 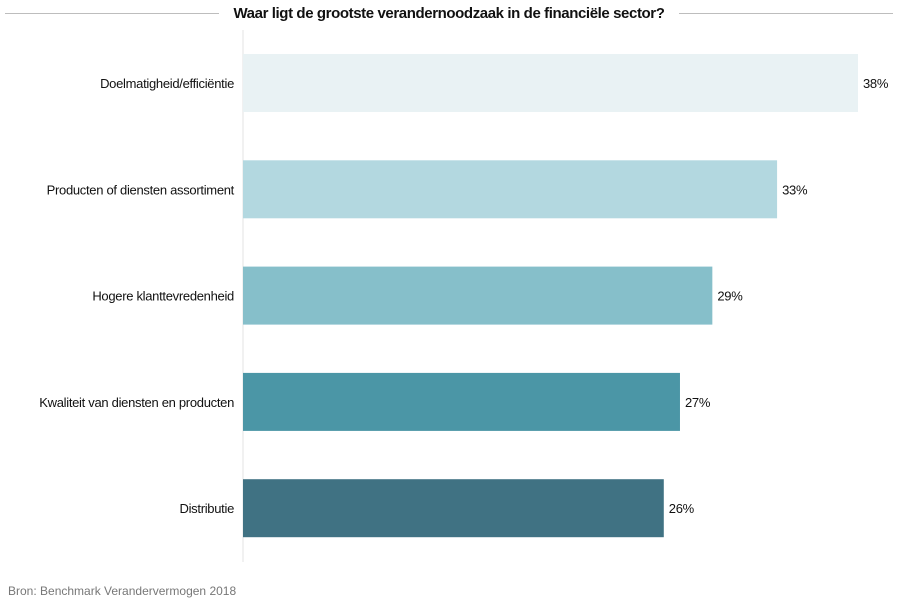 What do you see at coordinates (163, 296) in the screenshot?
I see `category-label: Hogere klanttevredenheid` at bounding box center [163, 296].